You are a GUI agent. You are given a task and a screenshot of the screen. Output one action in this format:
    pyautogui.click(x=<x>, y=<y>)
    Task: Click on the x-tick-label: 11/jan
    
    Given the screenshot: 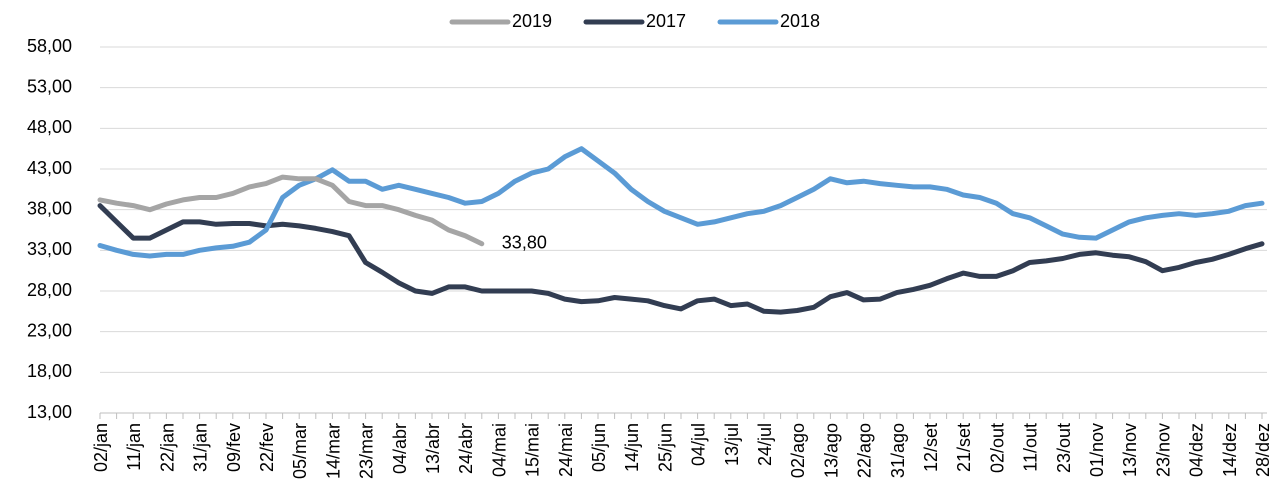 What is the action you would take?
    pyautogui.click(x=134, y=447)
    